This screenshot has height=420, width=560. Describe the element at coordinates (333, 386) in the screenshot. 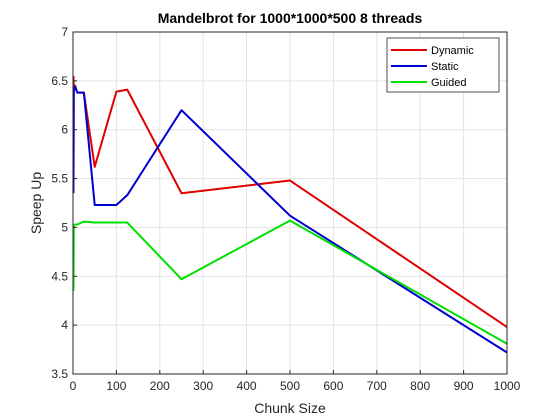

I see `x-tick-label: 600` at that location.